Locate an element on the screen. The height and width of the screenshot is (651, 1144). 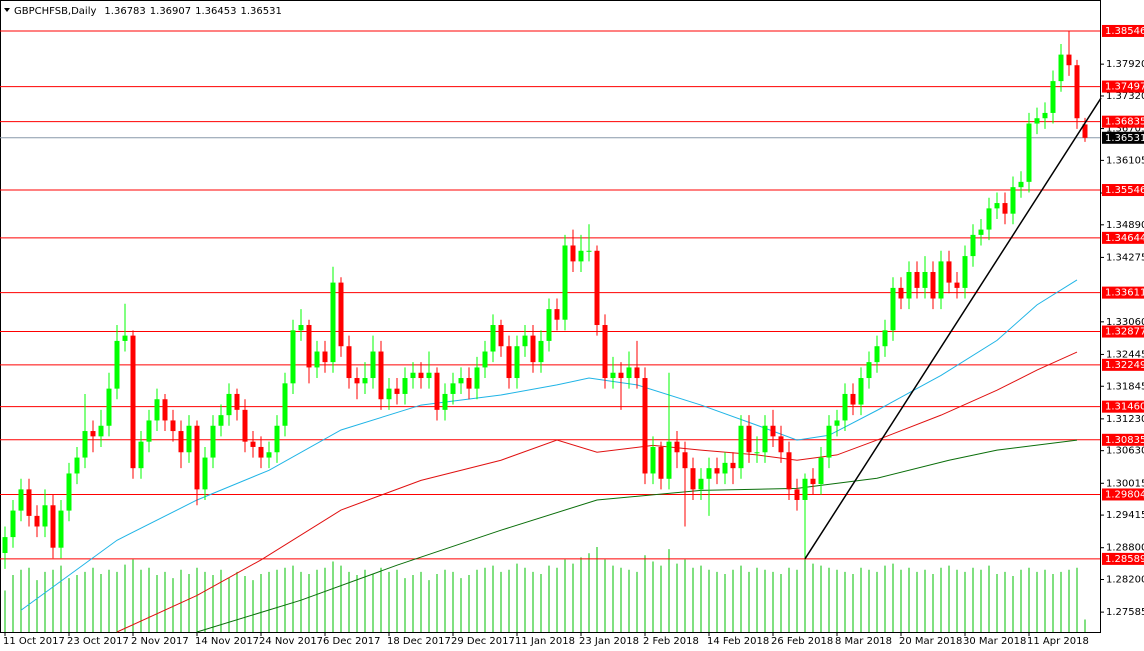
menu-triangle is located at coordinates (7, 10).